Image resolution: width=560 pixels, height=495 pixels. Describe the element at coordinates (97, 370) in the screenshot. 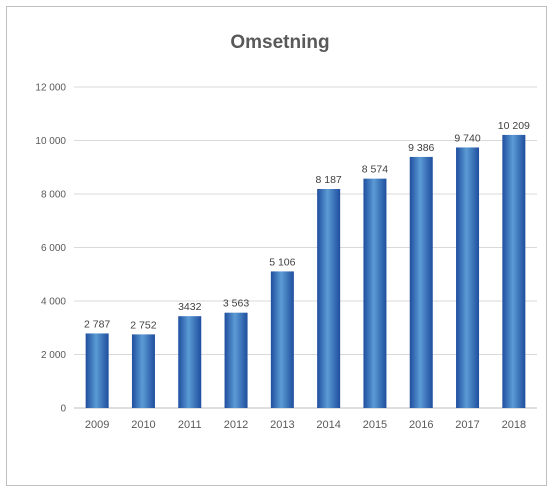

I see `bar-2009` at that location.